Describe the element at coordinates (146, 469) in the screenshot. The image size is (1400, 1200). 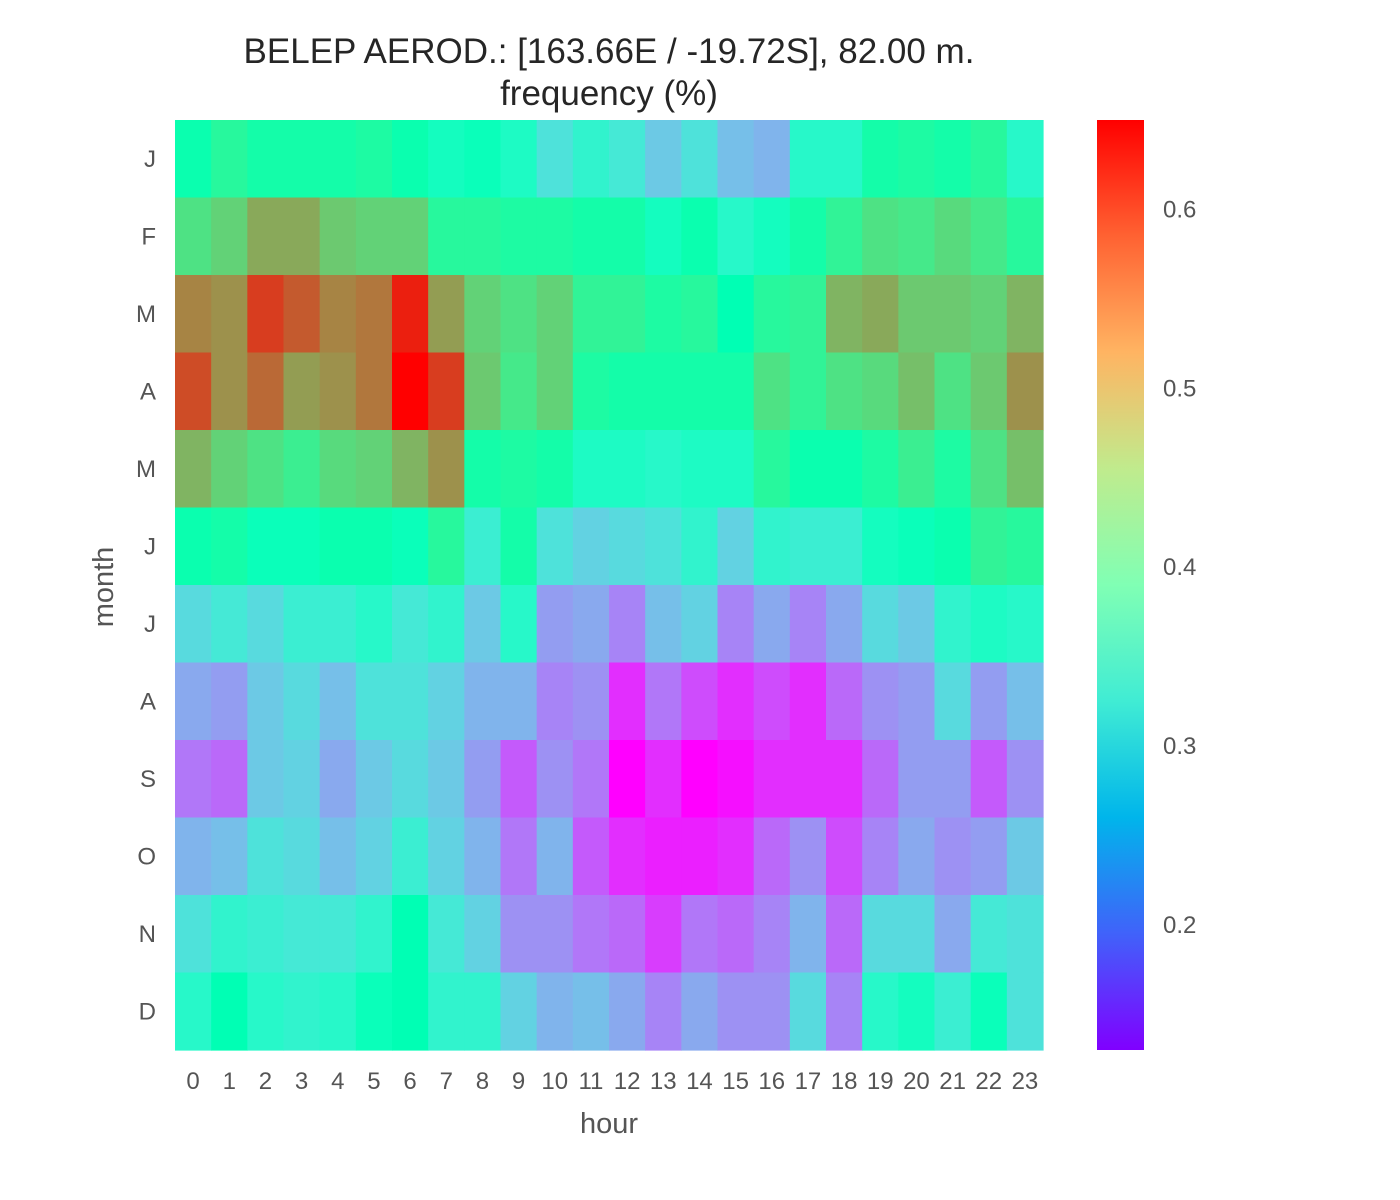
I see `y-tick-label: M` at that location.